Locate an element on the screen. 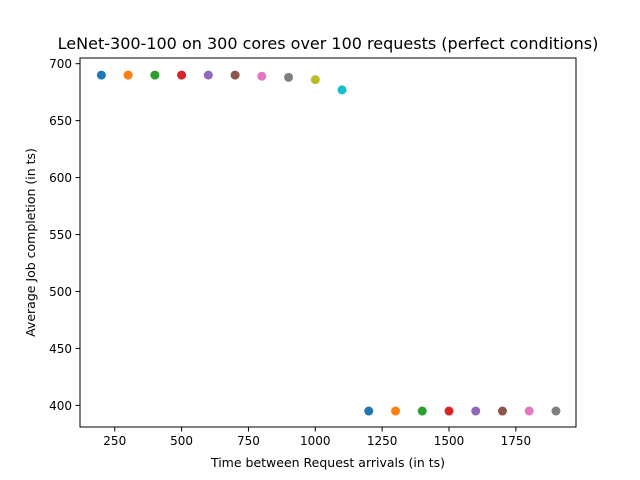 Image resolution: width=640 pixels, height=480 pixels. x-tick-label: 750 is located at coordinates (248, 441).